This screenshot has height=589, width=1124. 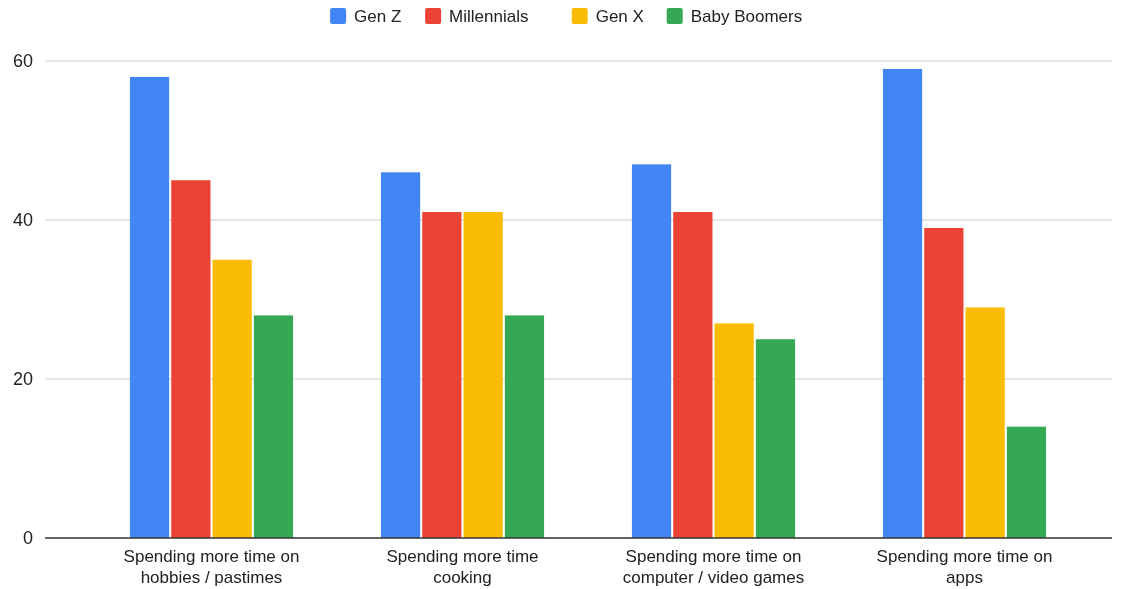 I want to click on x-tick-label: Spending more time on hobbies / pastimes, so click(x=211, y=567).